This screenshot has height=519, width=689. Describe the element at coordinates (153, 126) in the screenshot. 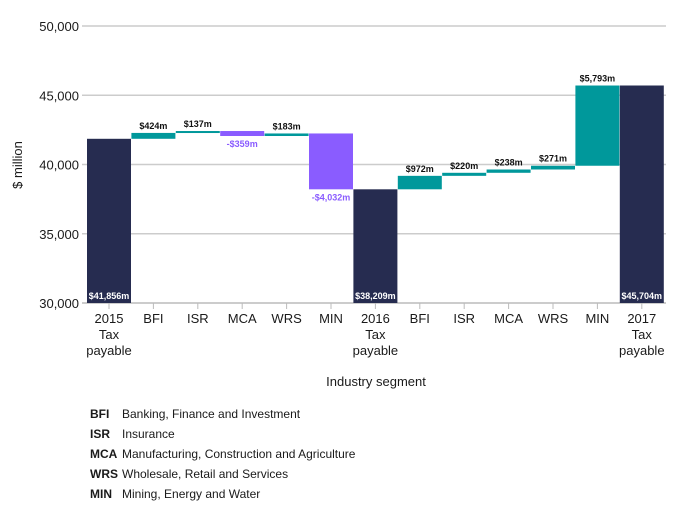

I see `value-label: $424m` at that location.